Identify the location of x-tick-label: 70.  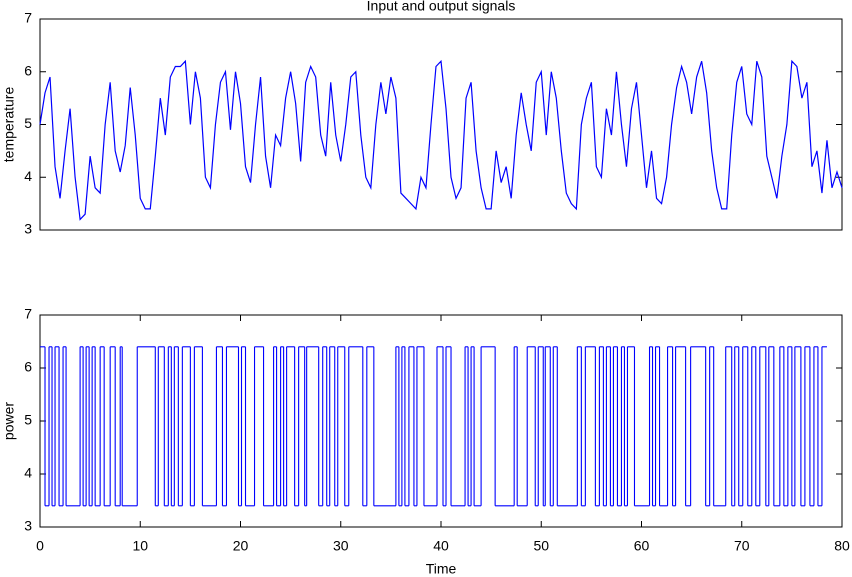
(742, 546).